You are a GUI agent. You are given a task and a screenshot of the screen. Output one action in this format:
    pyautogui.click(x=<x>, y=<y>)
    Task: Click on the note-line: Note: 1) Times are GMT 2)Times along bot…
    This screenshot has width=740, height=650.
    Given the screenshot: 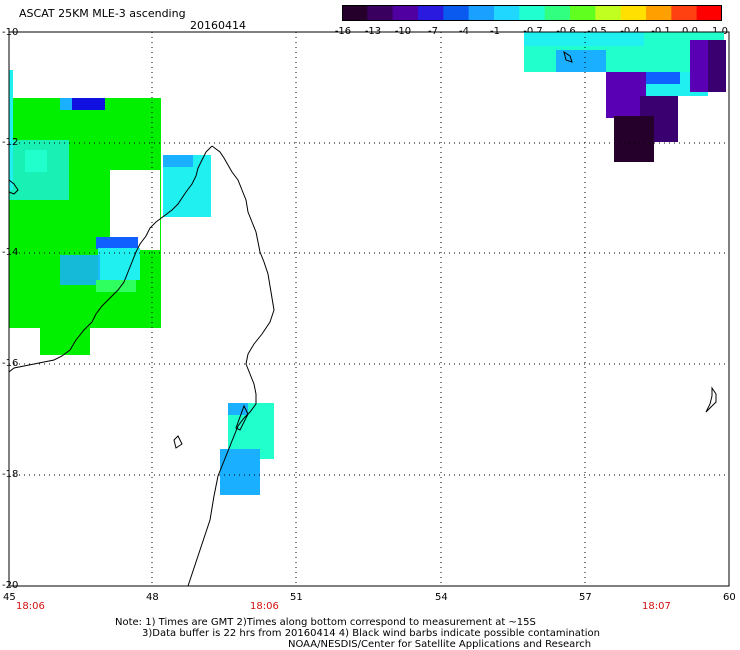 What is the action you would take?
    pyautogui.click(x=325, y=622)
    